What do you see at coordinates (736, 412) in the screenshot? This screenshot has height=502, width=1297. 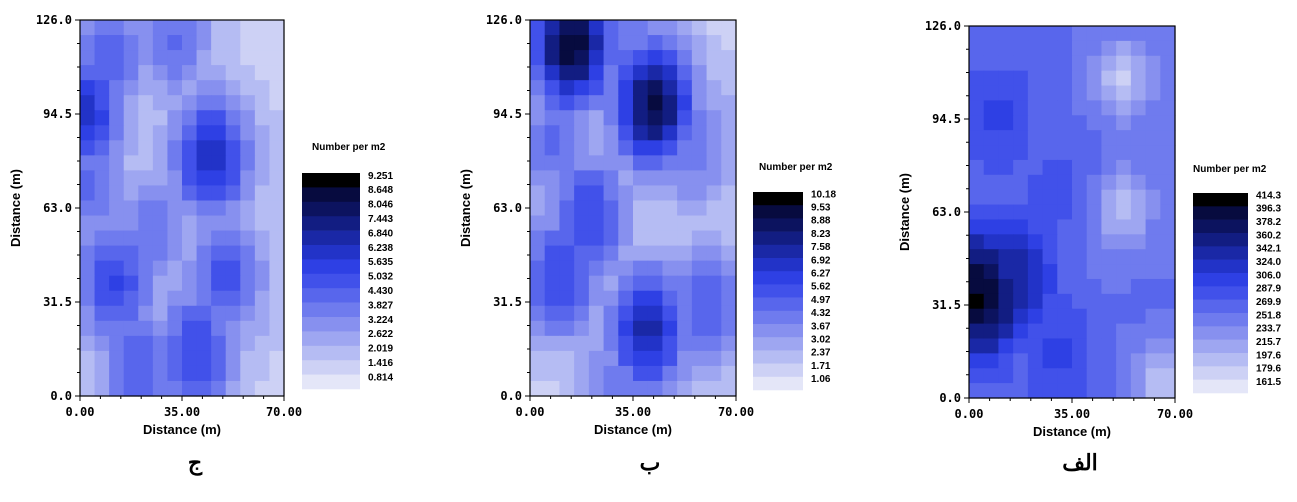 I see `x-tick-label: 70.00` at bounding box center [736, 412].